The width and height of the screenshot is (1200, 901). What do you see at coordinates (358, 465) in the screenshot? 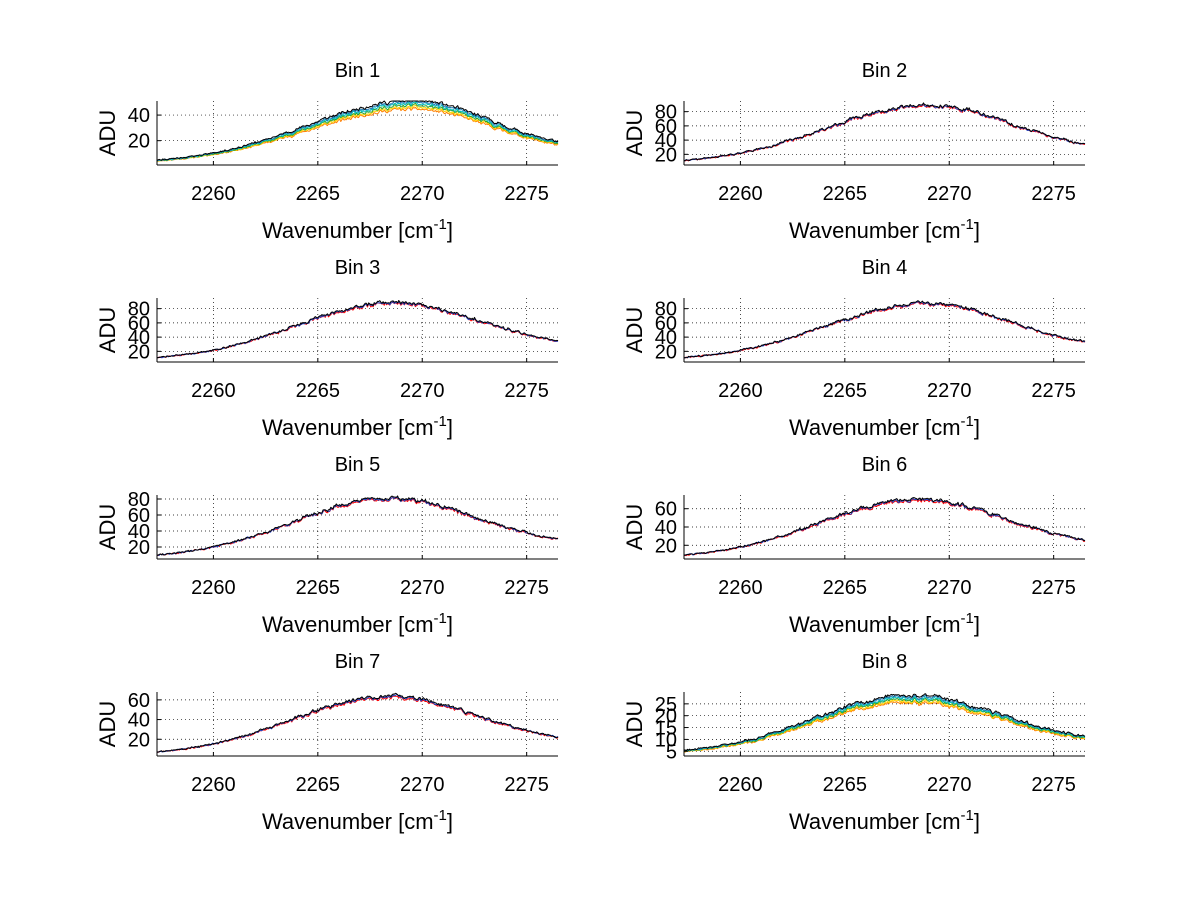
I see `subplot-title: Bin 5` at bounding box center [358, 465].